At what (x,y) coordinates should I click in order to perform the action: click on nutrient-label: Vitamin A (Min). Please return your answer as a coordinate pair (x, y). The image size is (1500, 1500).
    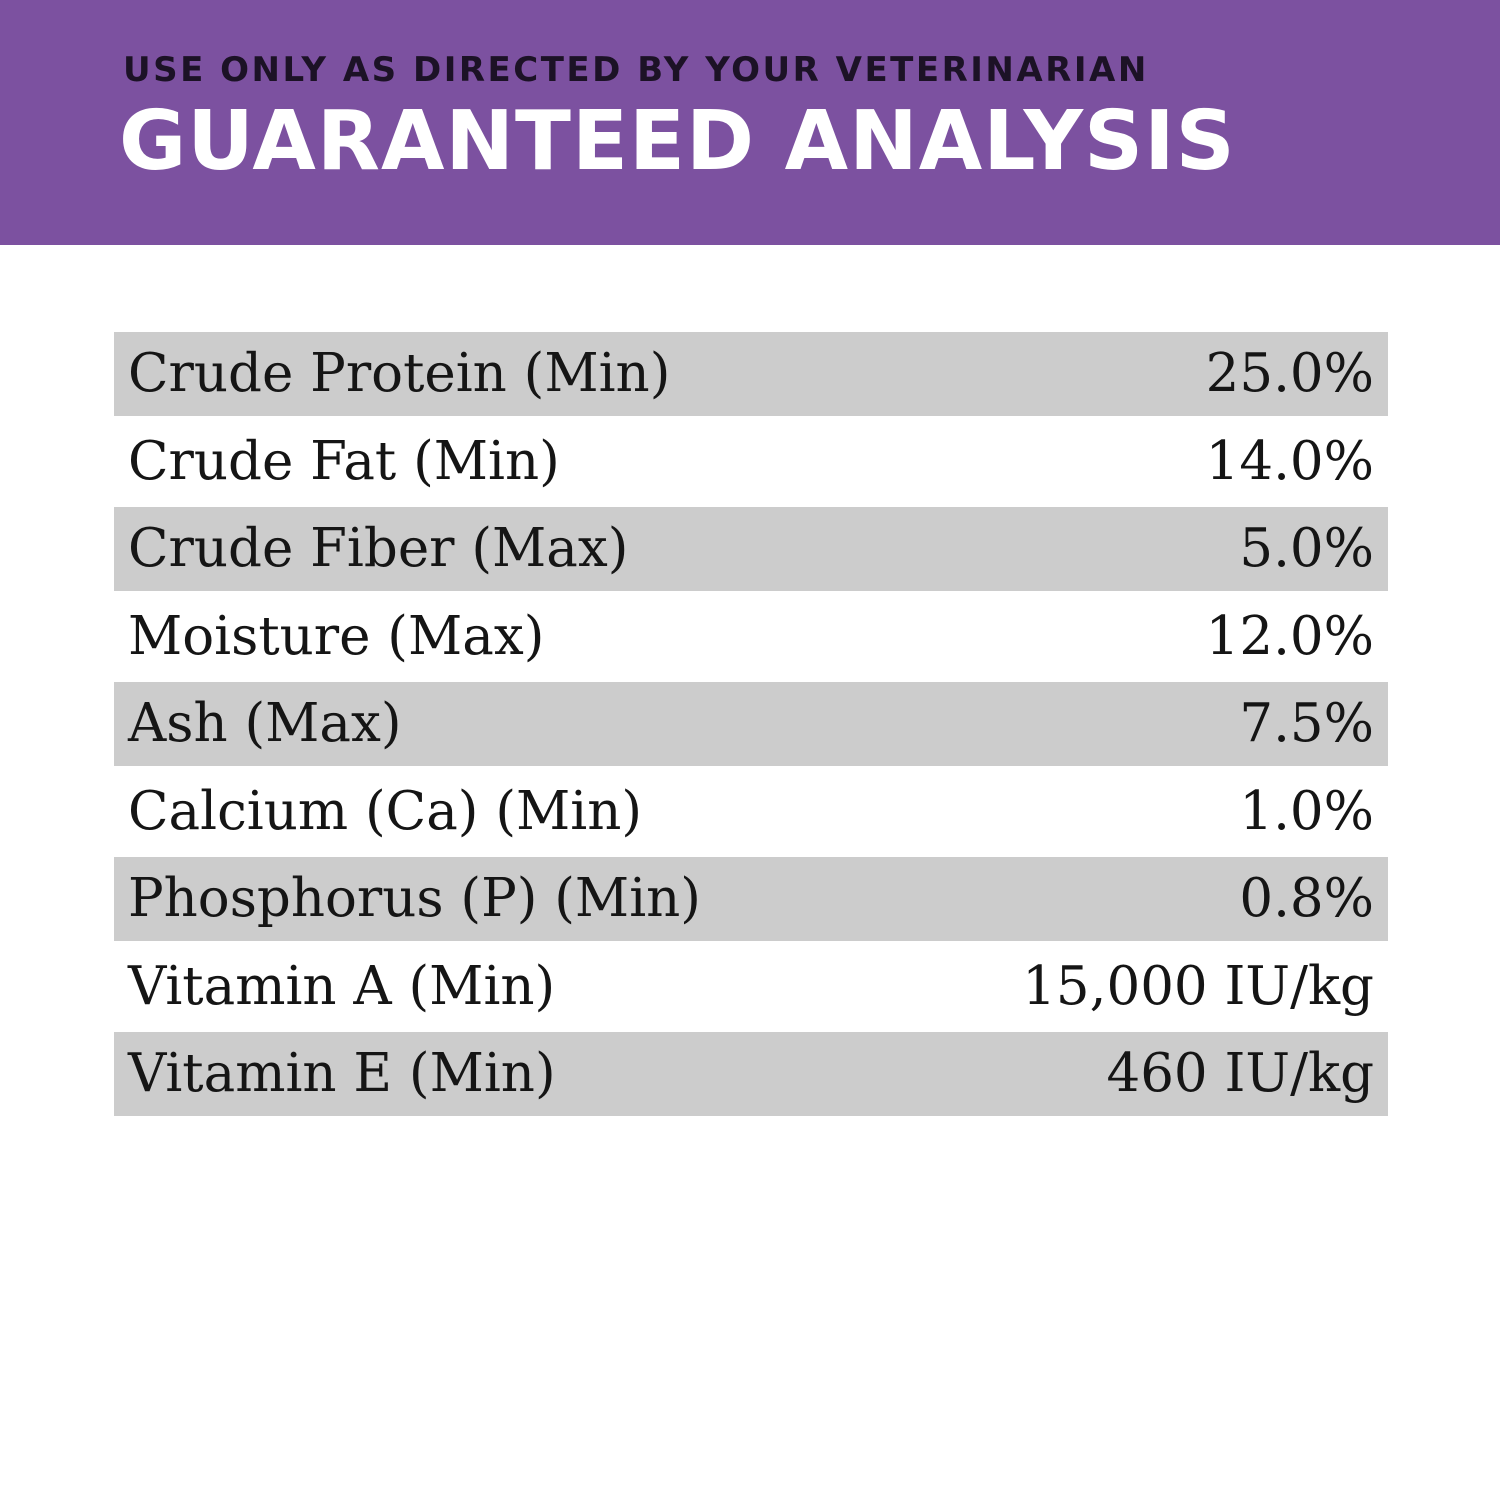
    Looking at the image, I should click on (342, 986).